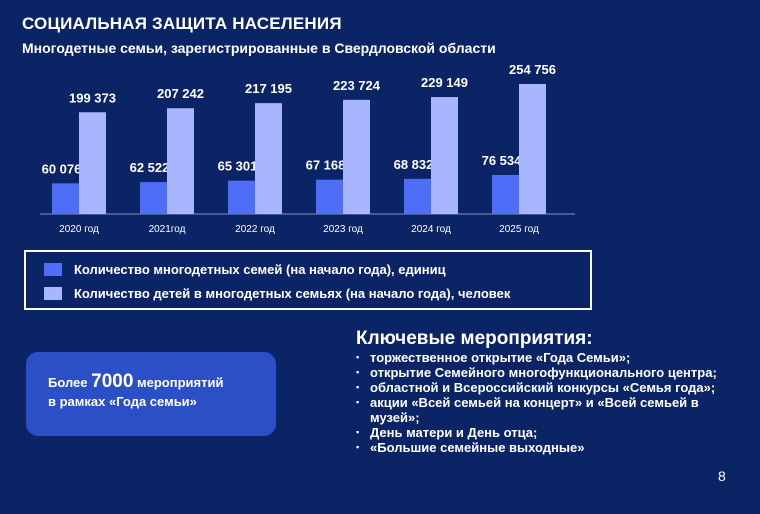 This screenshot has height=514, width=760. What do you see at coordinates (167, 229) in the screenshot?
I see `x-tick-label: 2021год` at bounding box center [167, 229].